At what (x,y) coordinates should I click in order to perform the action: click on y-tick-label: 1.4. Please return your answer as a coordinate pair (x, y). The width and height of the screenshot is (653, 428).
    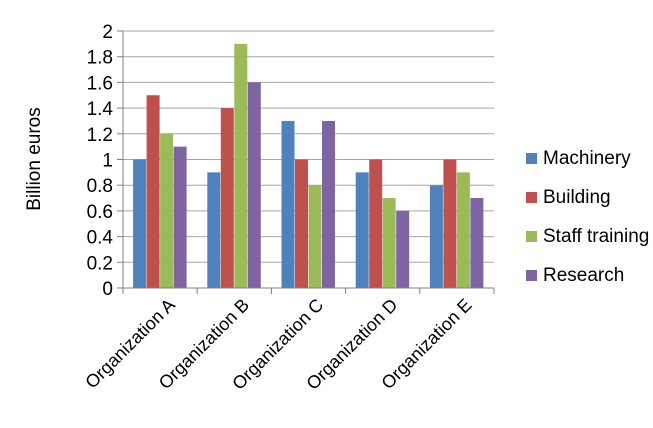
    Looking at the image, I should click on (100, 109).